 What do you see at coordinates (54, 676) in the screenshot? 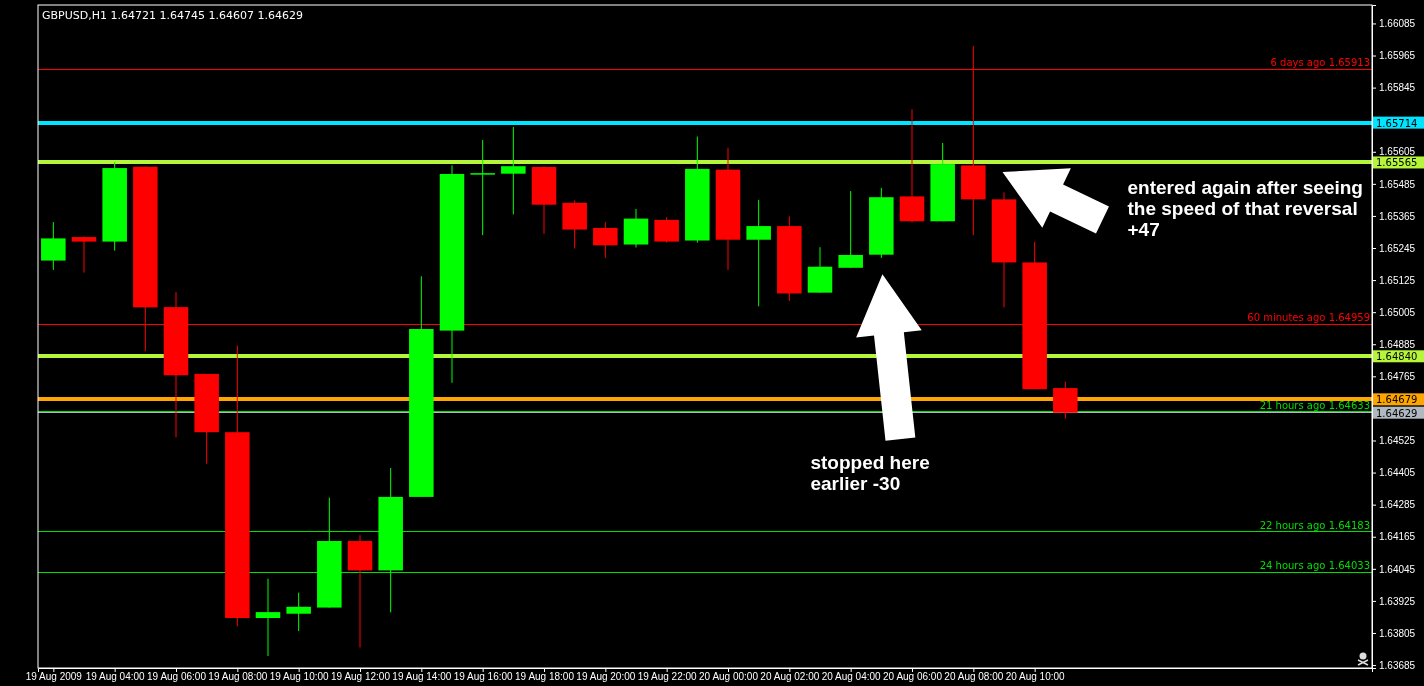
I see `x-tick-label: 19 Aug 2009` at bounding box center [54, 676].